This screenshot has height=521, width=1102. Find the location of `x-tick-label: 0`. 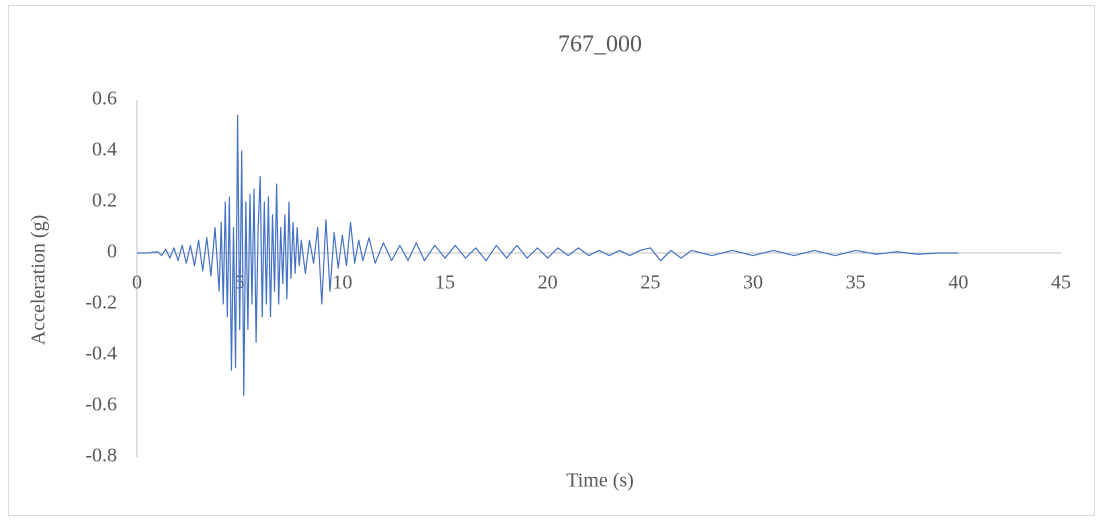

x-tick-label: 0 is located at coordinates (137, 283).